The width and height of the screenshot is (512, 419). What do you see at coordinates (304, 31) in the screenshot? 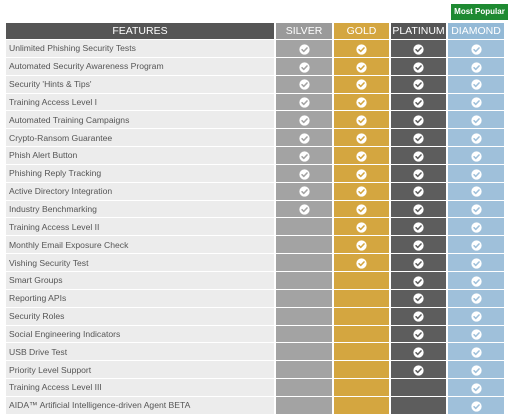
I see `column-header-silver: SILVER` at bounding box center [304, 31].